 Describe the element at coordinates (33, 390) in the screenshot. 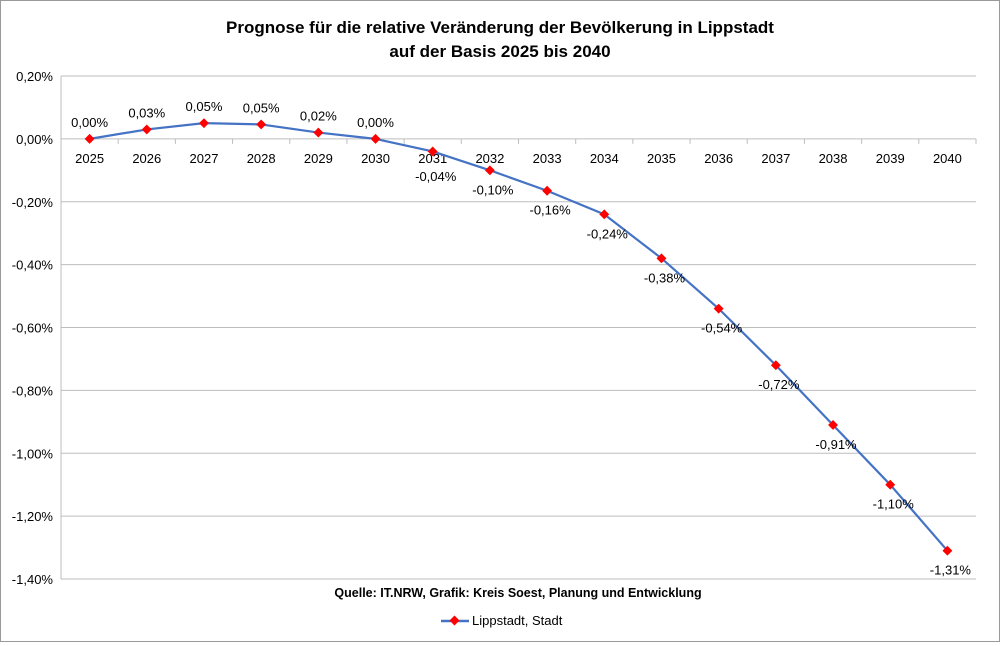

I see `y-tick-label: -0,80%` at that location.